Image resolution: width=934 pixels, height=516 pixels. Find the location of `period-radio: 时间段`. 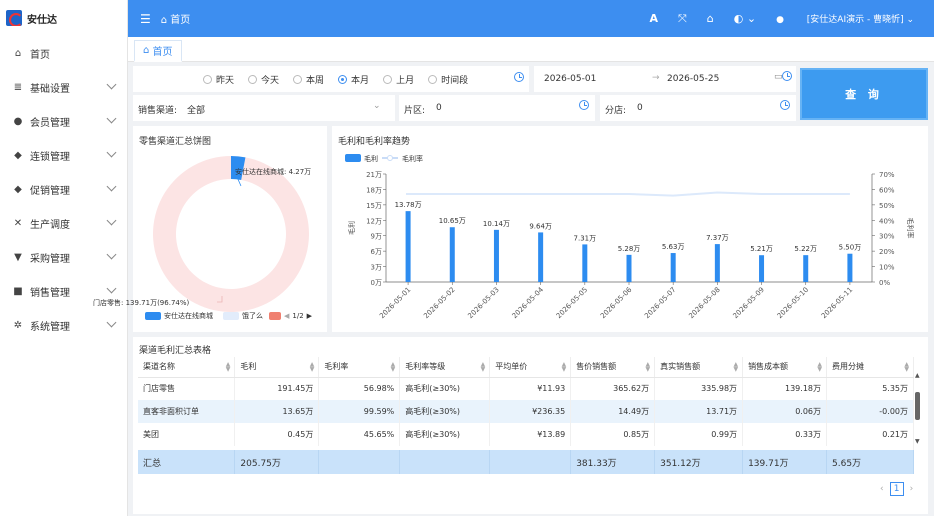

period-radio: 时间段 is located at coordinates (448, 79).